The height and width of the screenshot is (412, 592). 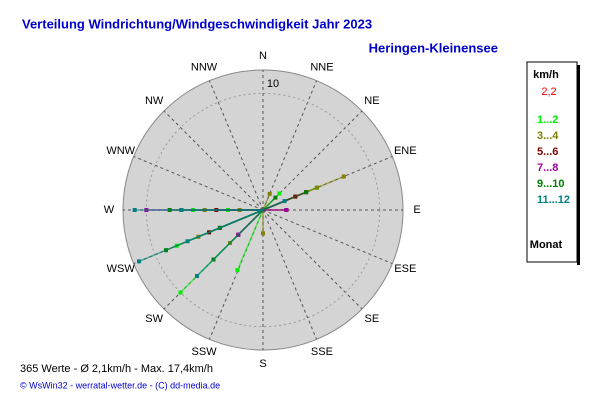 I want to click on direction-label: S, so click(x=262, y=364).